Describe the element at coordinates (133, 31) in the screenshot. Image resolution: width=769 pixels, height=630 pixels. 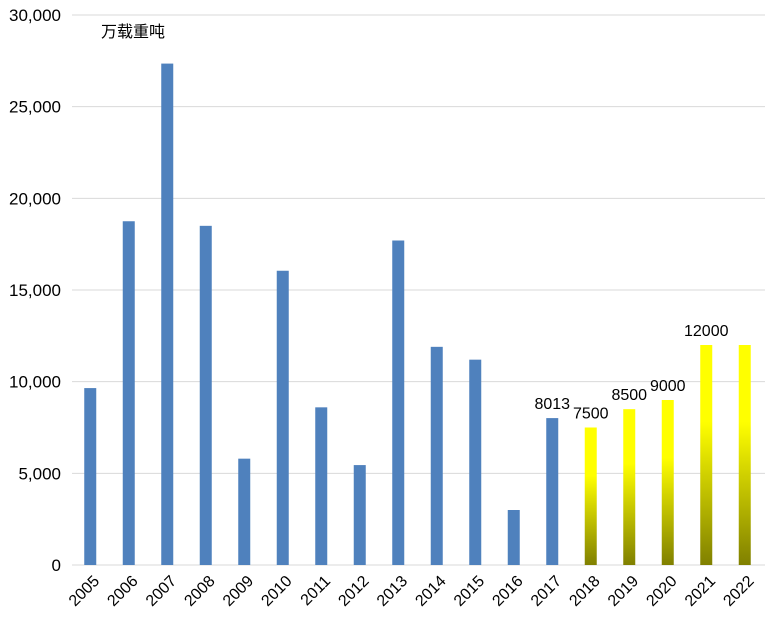
I see `unit-label: 万载重吨` at that location.